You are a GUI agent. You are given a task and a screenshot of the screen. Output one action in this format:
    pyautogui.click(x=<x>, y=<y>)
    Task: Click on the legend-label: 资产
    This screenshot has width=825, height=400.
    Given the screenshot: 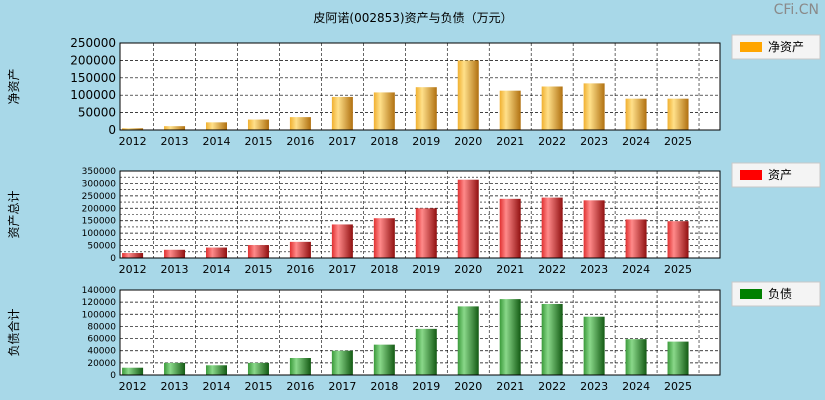 What is the action you would take?
    pyautogui.click(x=780, y=175)
    